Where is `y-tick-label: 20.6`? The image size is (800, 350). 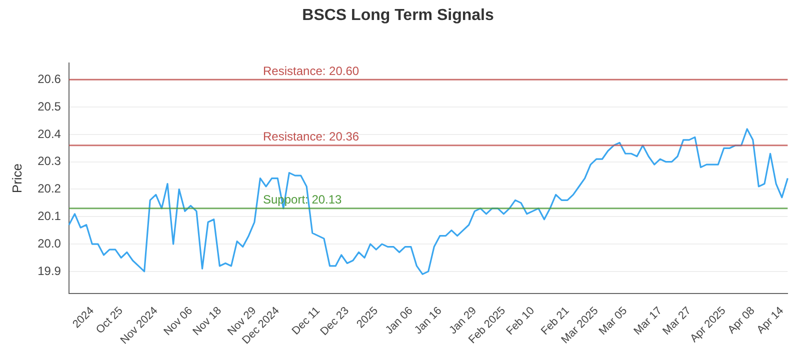 y-tick-label: 20.6 is located at coordinates (50, 79).